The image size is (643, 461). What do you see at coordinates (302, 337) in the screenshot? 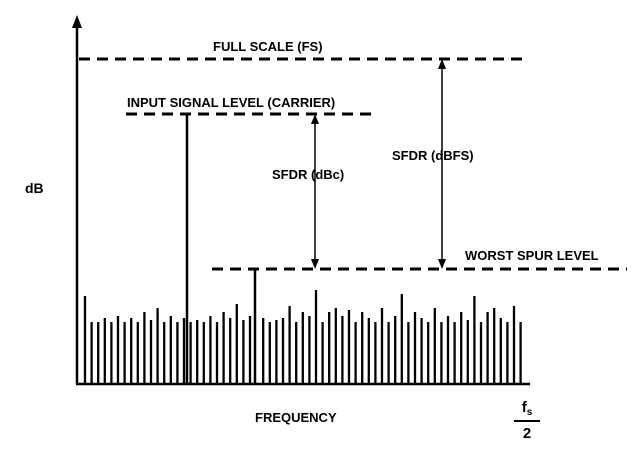
I see `noise-floor` at bounding box center [302, 337].